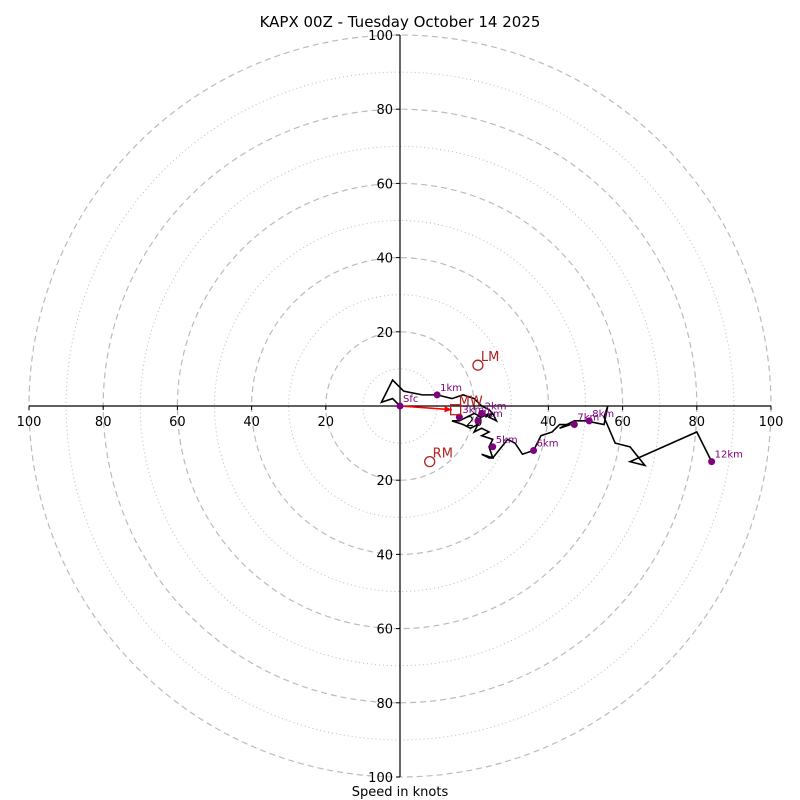 The height and width of the screenshot is (800, 800). I want to click on storm-motion-markers: LM MW RM, so click(461, 409).